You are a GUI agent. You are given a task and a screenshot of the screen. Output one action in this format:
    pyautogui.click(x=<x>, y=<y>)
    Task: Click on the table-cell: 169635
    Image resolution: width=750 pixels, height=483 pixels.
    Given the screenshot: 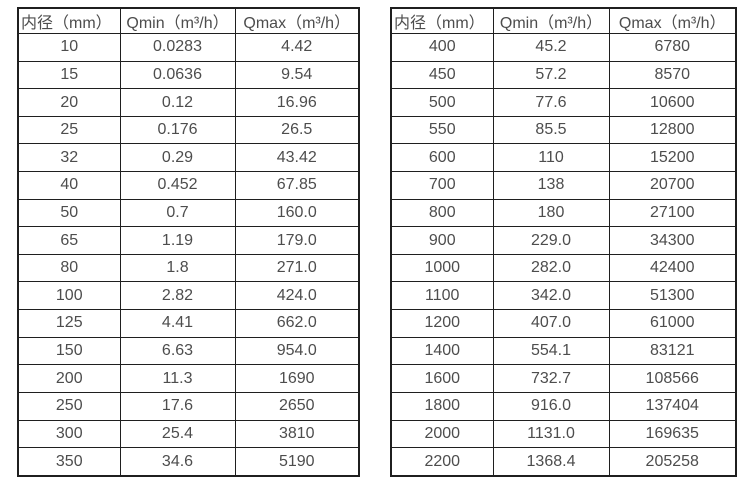 What is the action you would take?
    pyautogui.click(x=672, y=434)
    